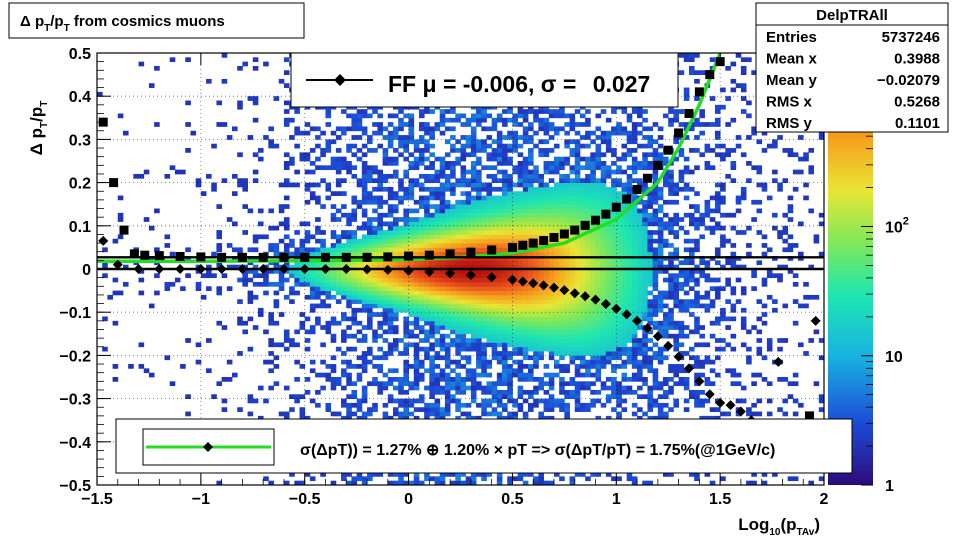 The width and height of the screenshot is (970, 539). Describe the element at coordinates (80, 97) in the screenshot. I see `y-tick-label: 0.4` at that location.